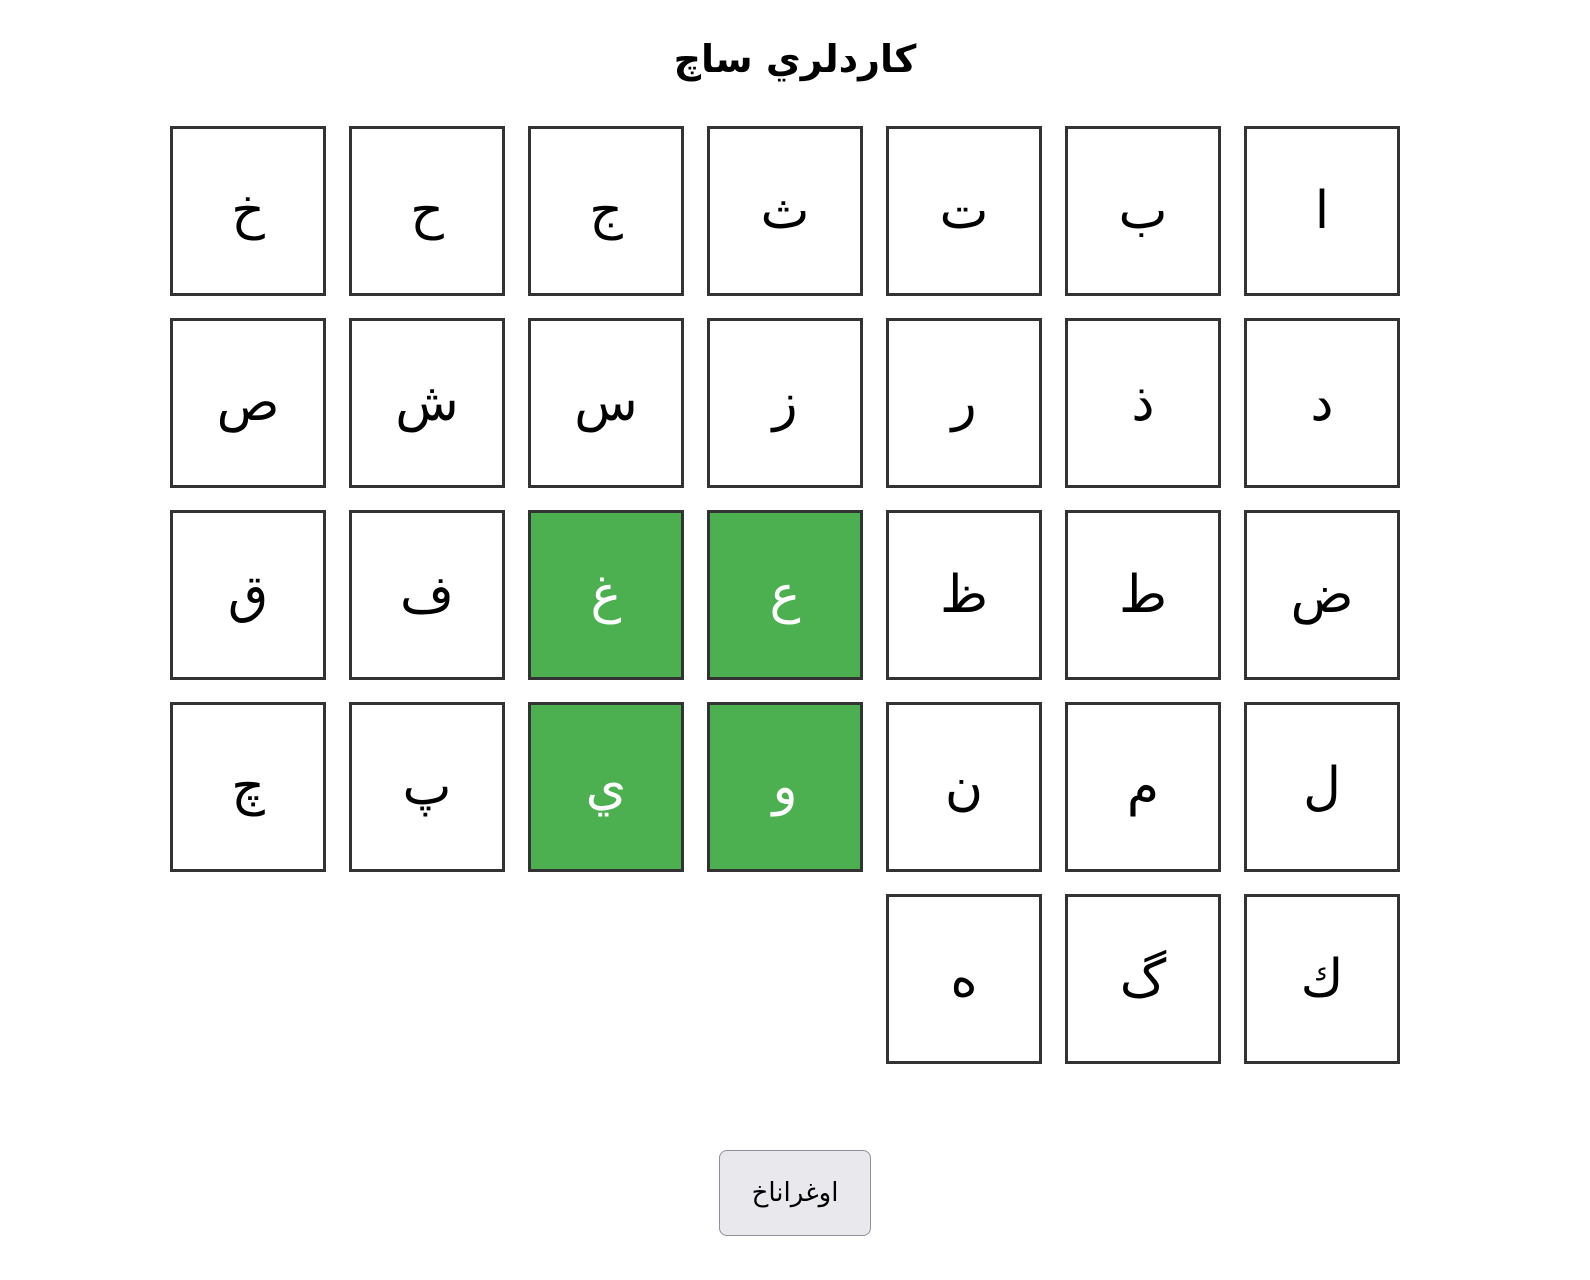 This screenshot has width=1590, height=1280. Describe the element at coordinates (785, 403) in the screenshot. I see `letter-cell: ز` at that location.